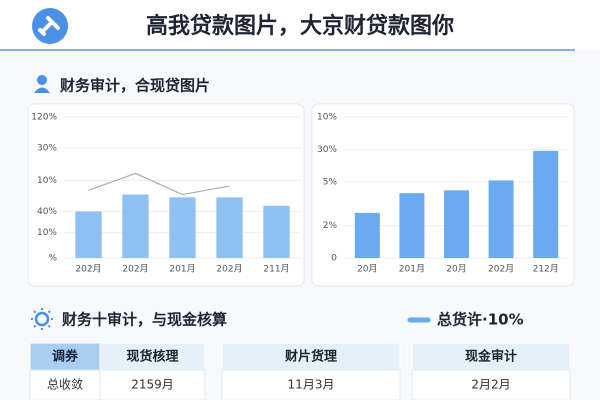  I want to click on page-title: 高我贷款图片，大京财贷款图你, so click(300, 26).